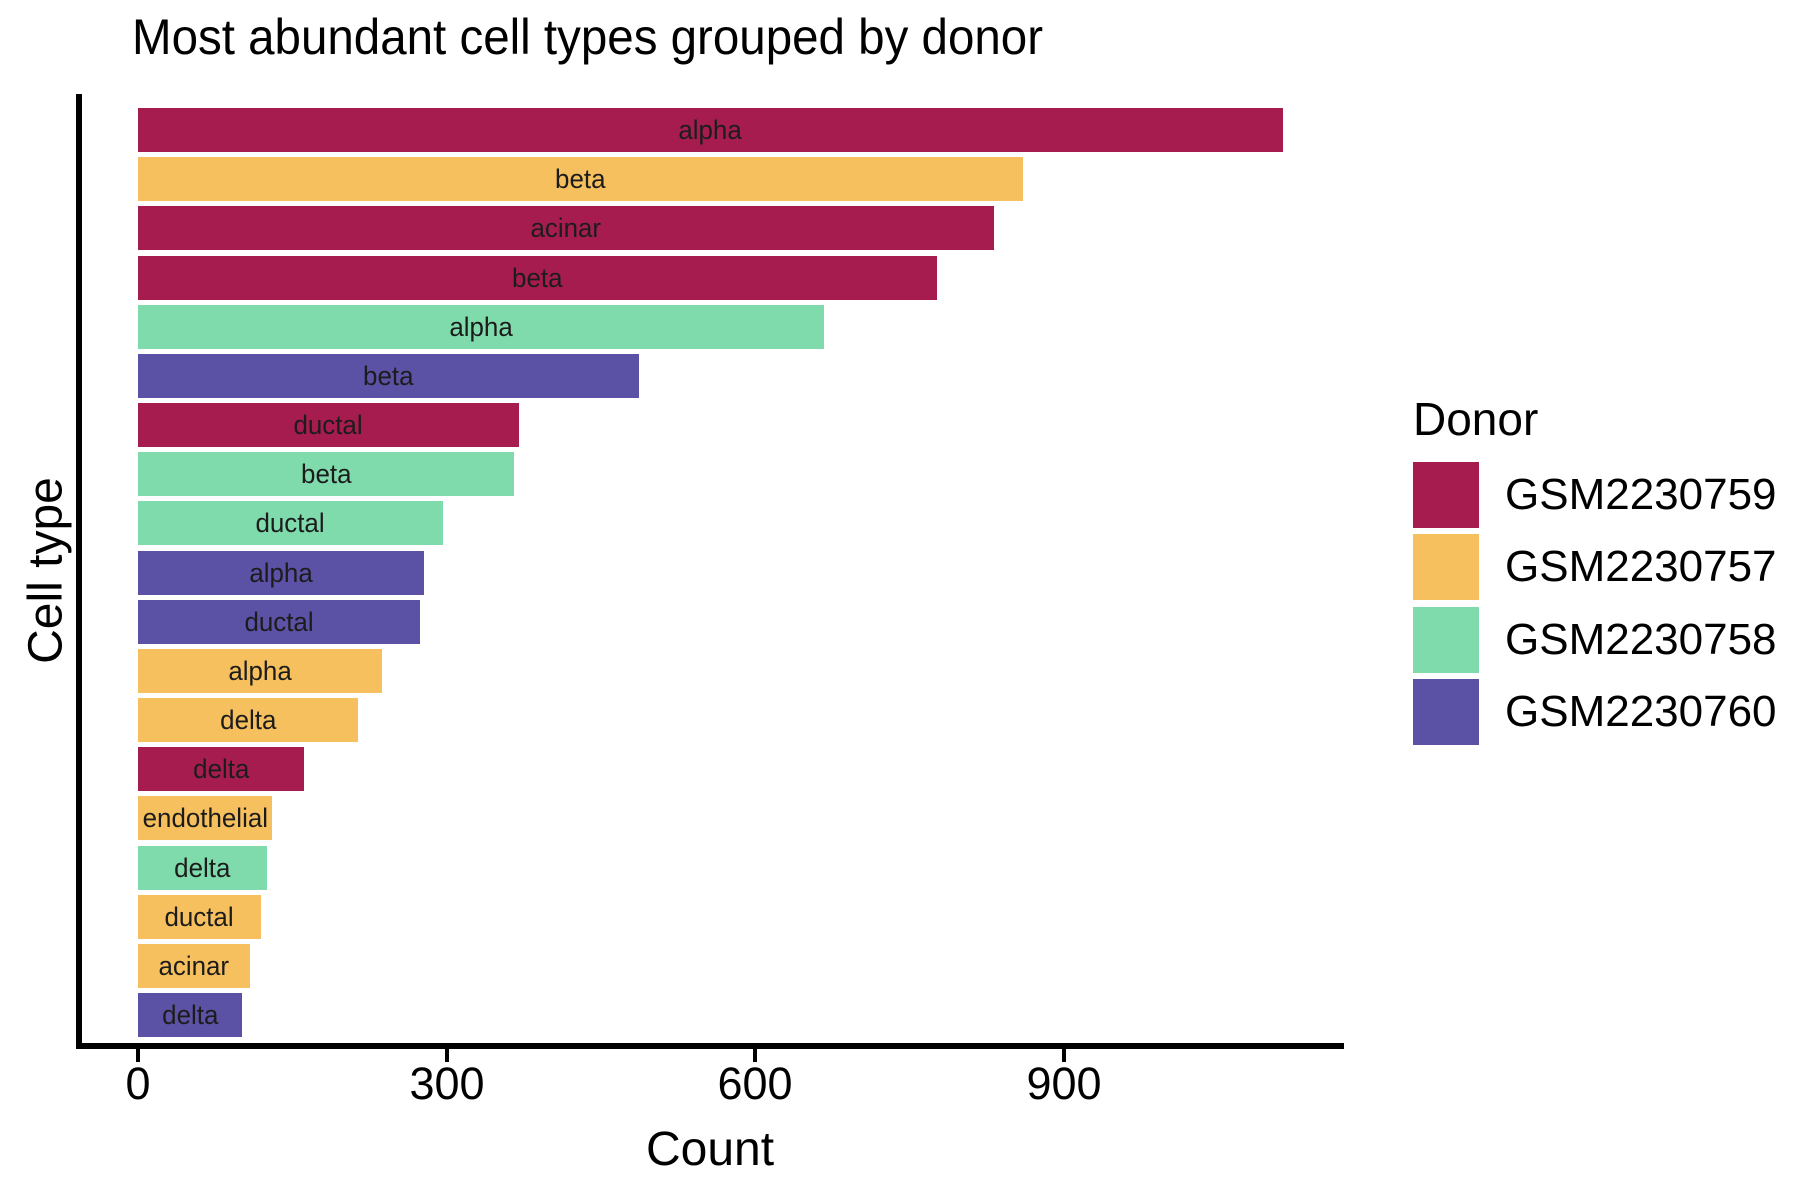  Describe the element at coordinates (1446, 640) in the screenshot. I see `legend-swatch-GSM2230758` at that location.